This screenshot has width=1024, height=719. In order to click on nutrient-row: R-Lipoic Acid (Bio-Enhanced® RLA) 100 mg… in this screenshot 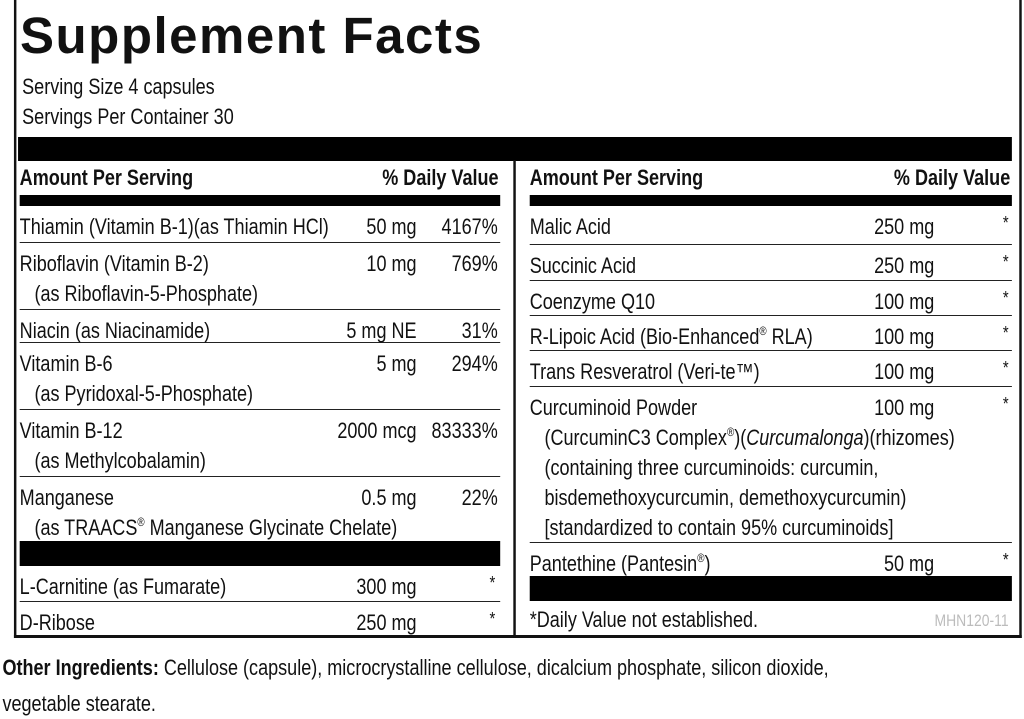, I will do `click(770, 333)`.